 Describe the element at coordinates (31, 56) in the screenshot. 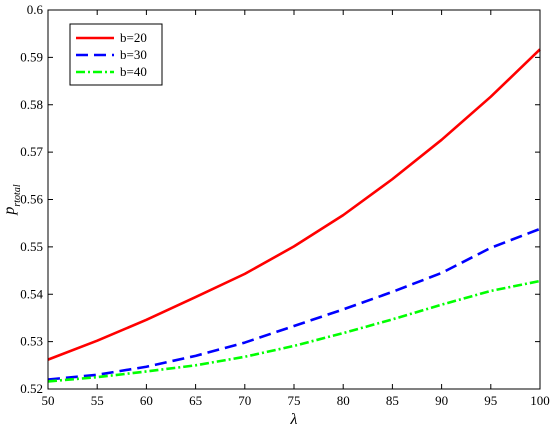

I see `y-tick-label: 0.59` at that location.